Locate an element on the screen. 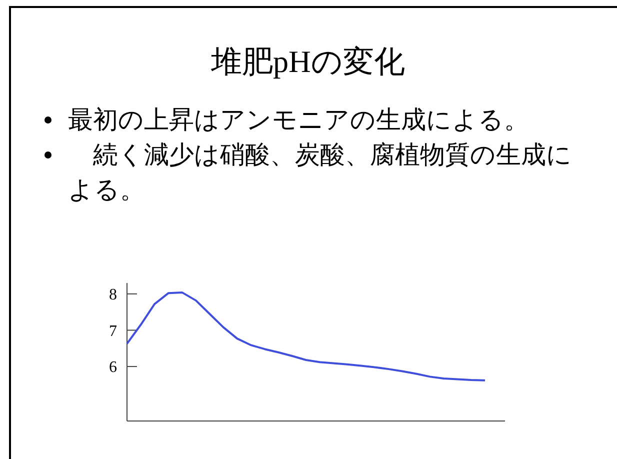 The width and height of the screenshot is (617, 459). y-tick-label: 7 is located at coordinates (113, 331).